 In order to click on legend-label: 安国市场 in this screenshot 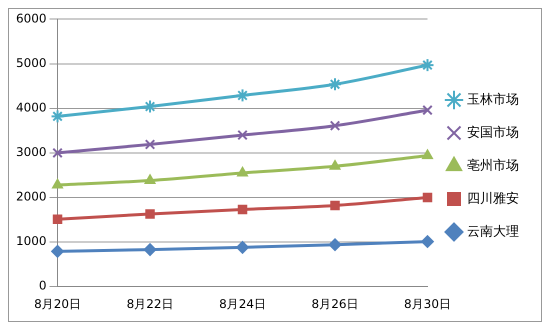, I will do `click(493, 132)`.